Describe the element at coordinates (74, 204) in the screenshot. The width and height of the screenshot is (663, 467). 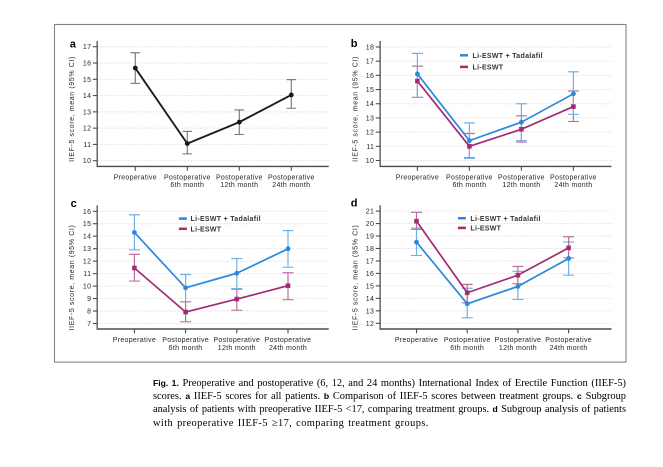
I see `svg-text: c` at that location.